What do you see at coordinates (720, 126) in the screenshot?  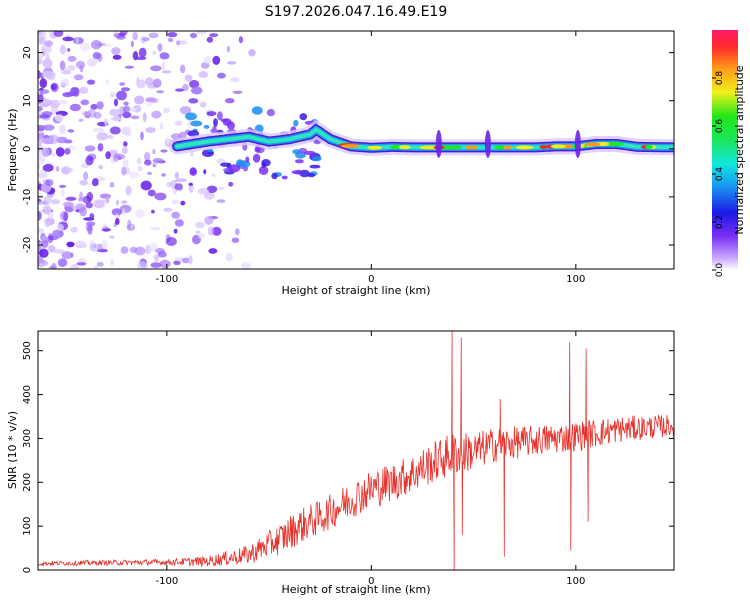 I see `colorbar-tick-label: 0.6` at bounding box center [720, 126].